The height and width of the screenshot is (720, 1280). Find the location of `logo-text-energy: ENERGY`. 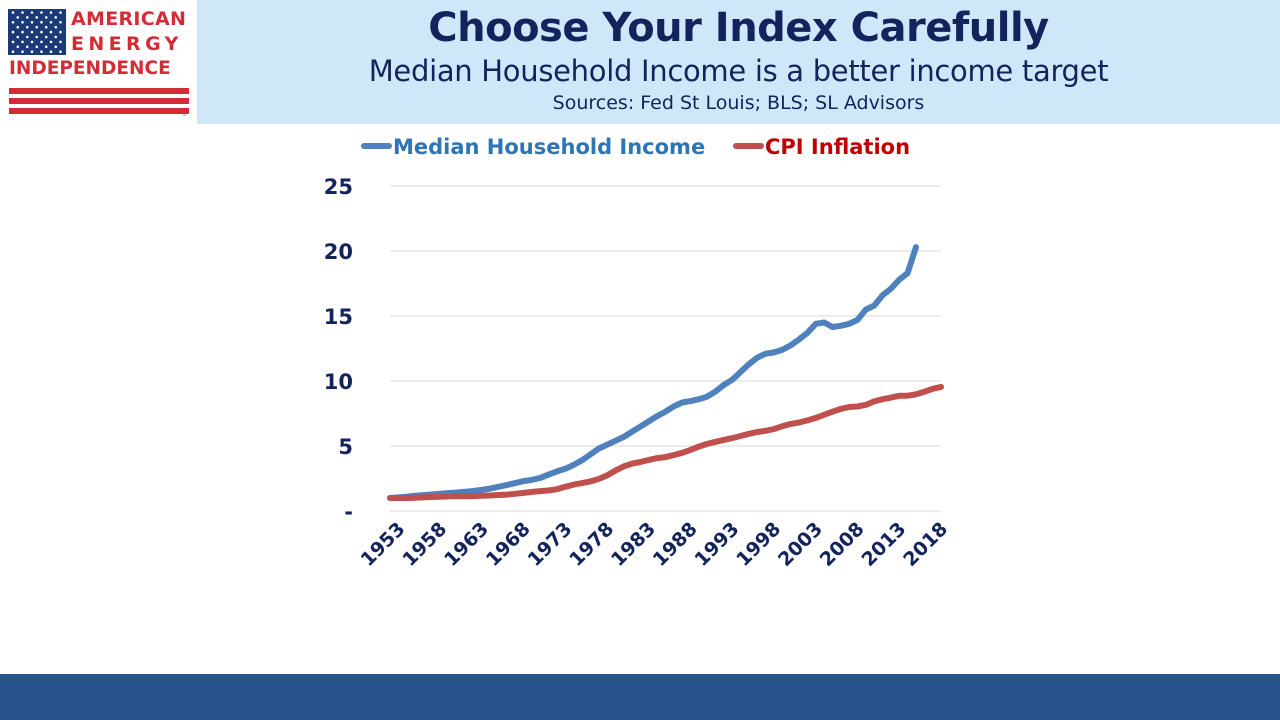

logo-text-energy: ENERGY is located at coordinates (127, 44).